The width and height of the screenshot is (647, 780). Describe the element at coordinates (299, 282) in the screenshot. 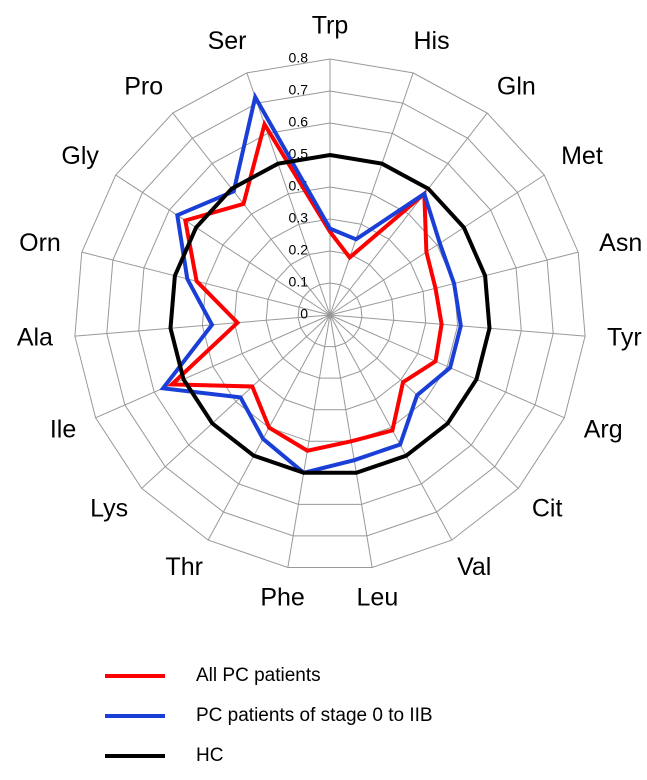

I see `r-tick-label: 0.1` at that location.